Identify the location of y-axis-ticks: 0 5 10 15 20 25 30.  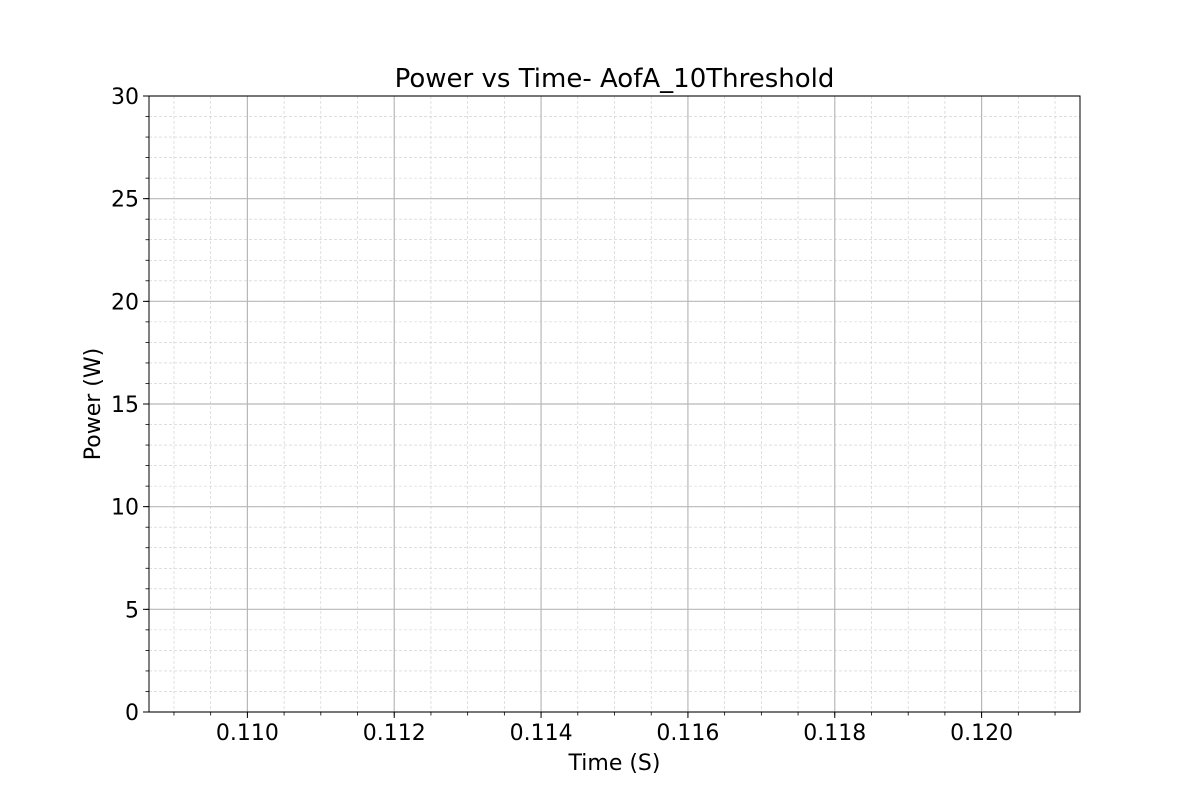
(130, 405).